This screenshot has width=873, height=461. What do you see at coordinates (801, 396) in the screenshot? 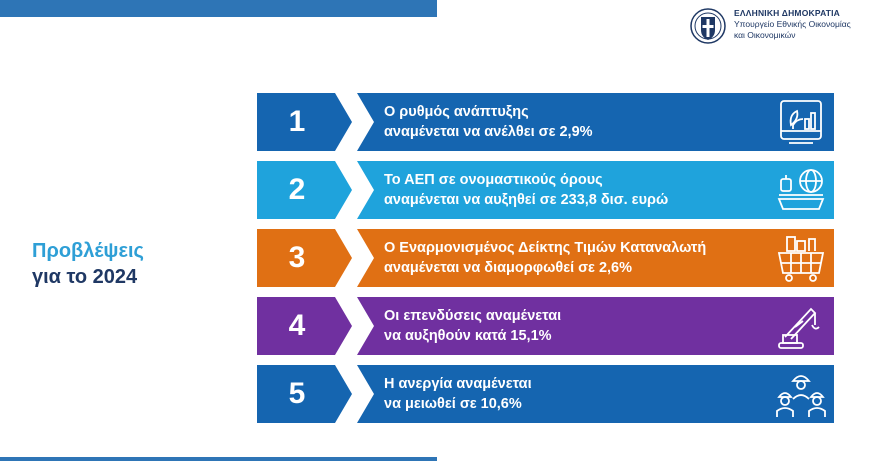
I see `workers-icon` at bounding box center [801, 396].